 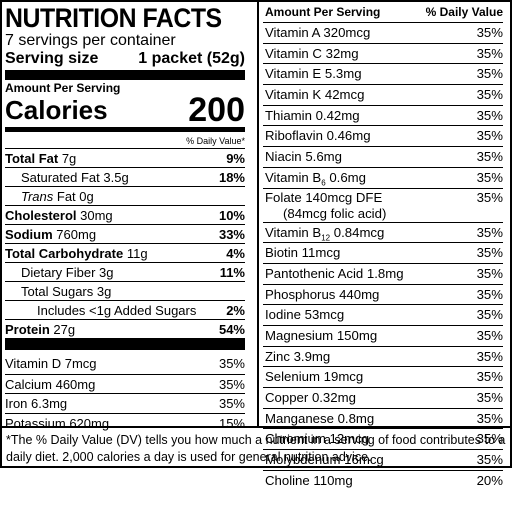 I want to click on vitamin-name: Molybdenum, so click(x=303, y=460).